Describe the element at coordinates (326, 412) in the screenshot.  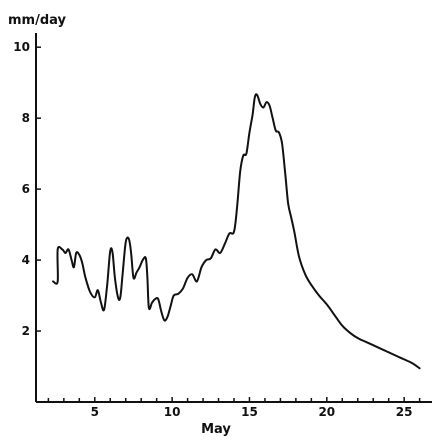
I see `x-tick-label: 20` at that location.